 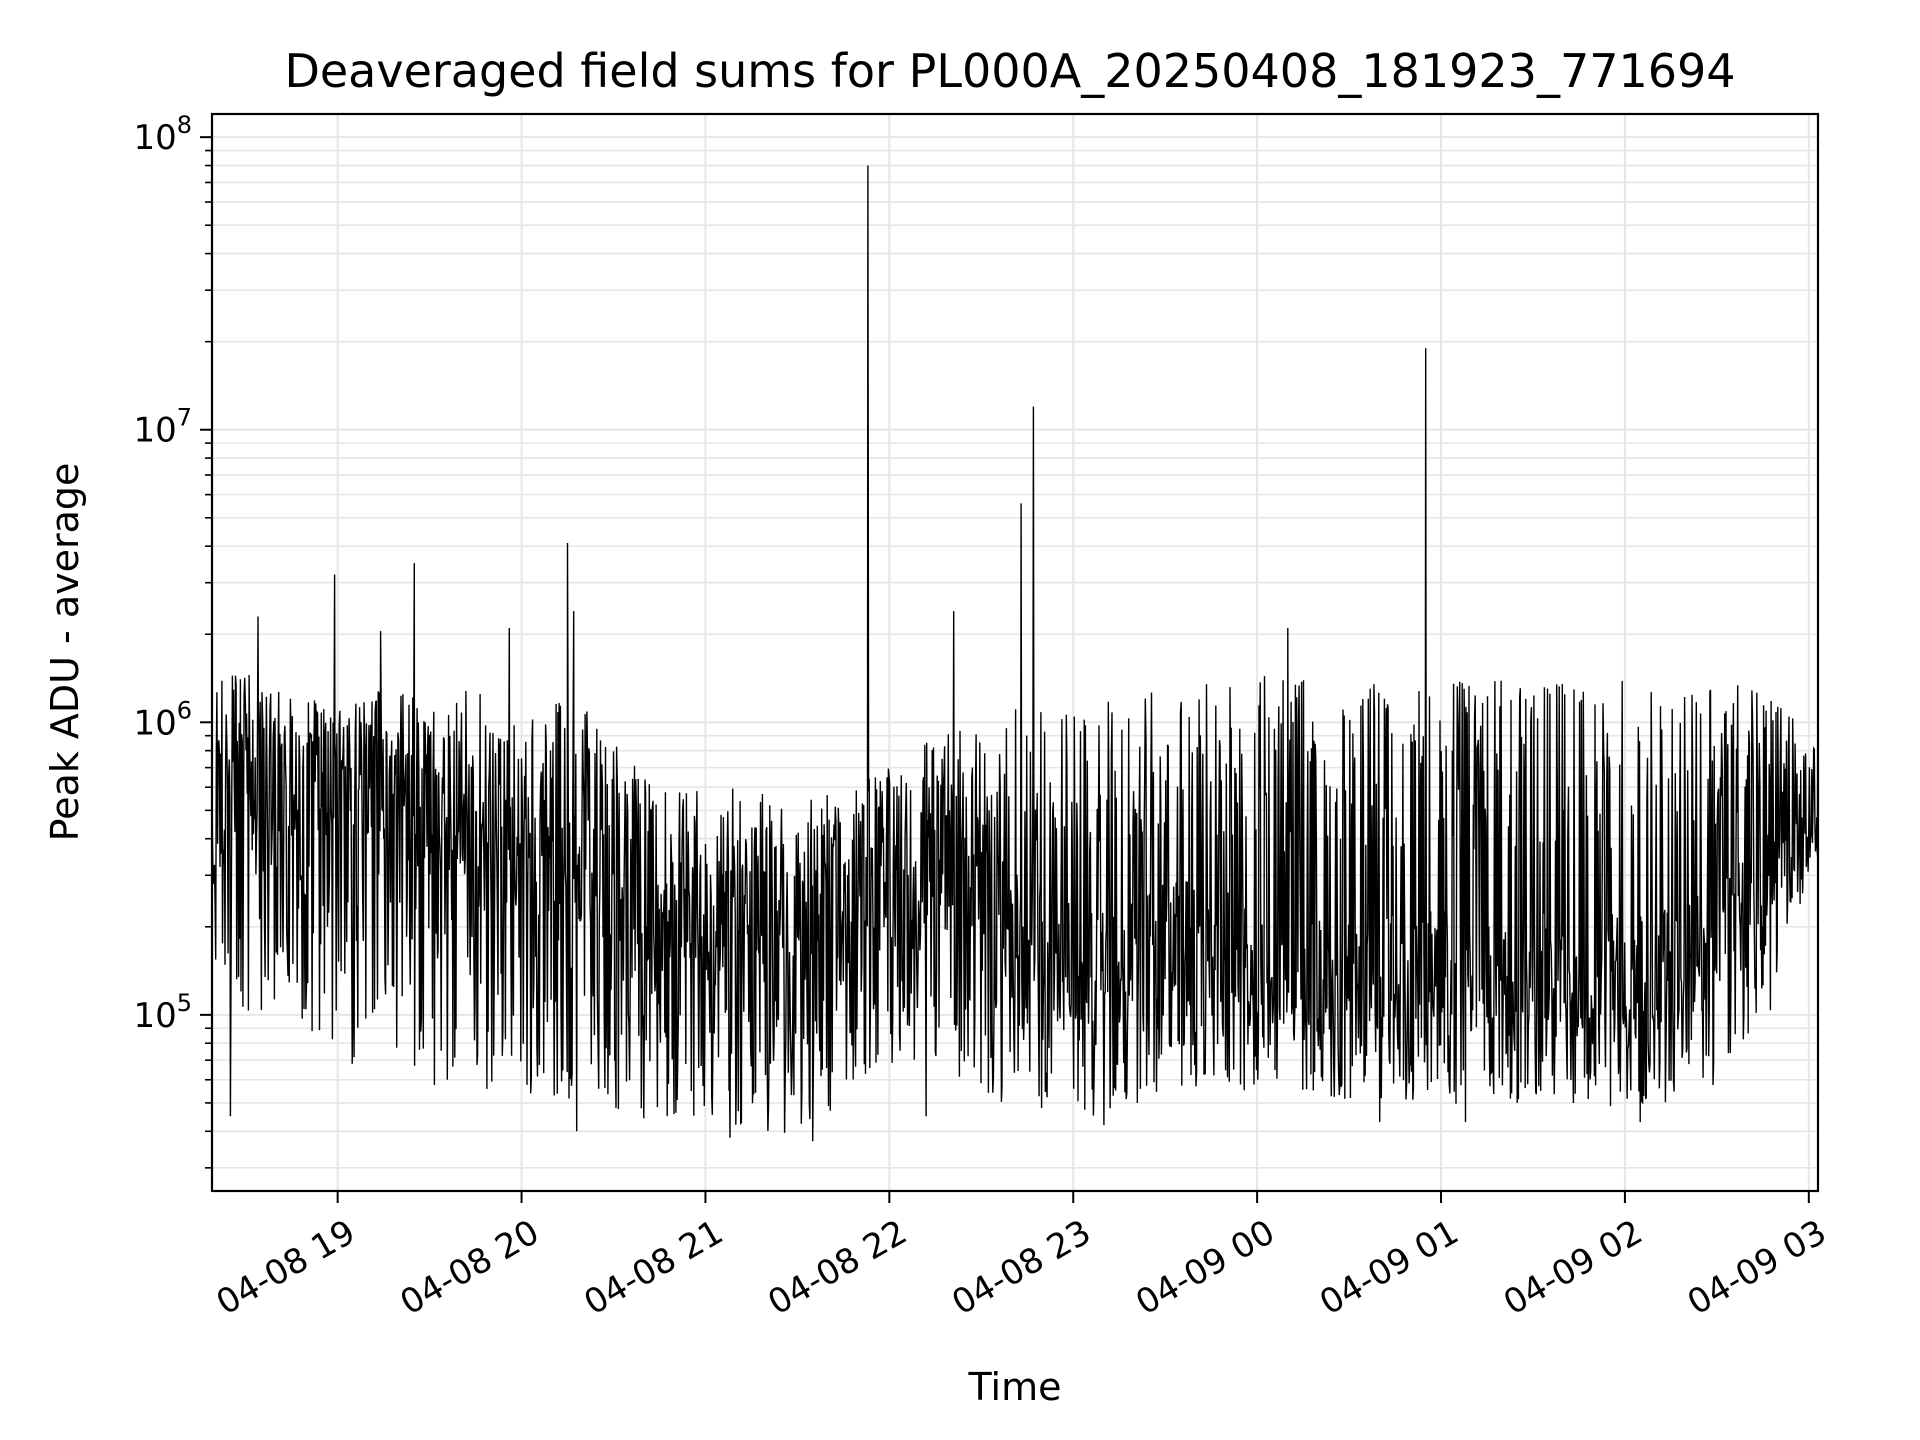 I want to click on y-tick-label: 10⁸, so click(x=162, y=134).